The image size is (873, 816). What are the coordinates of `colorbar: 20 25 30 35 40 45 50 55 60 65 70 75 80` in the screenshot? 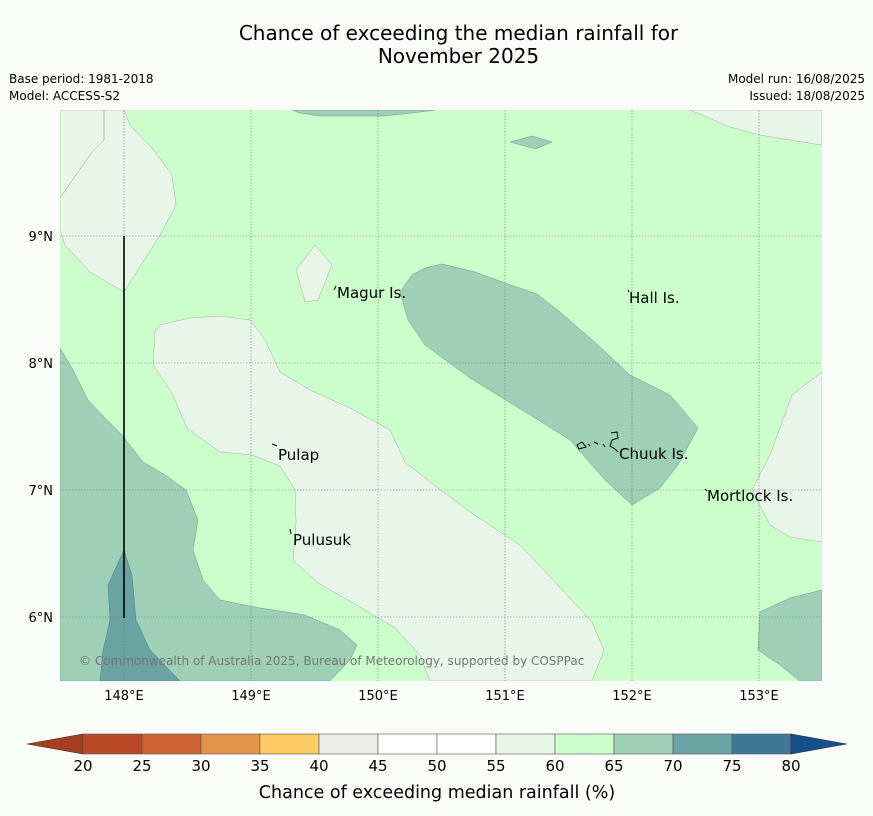 It's located at (437, 754).